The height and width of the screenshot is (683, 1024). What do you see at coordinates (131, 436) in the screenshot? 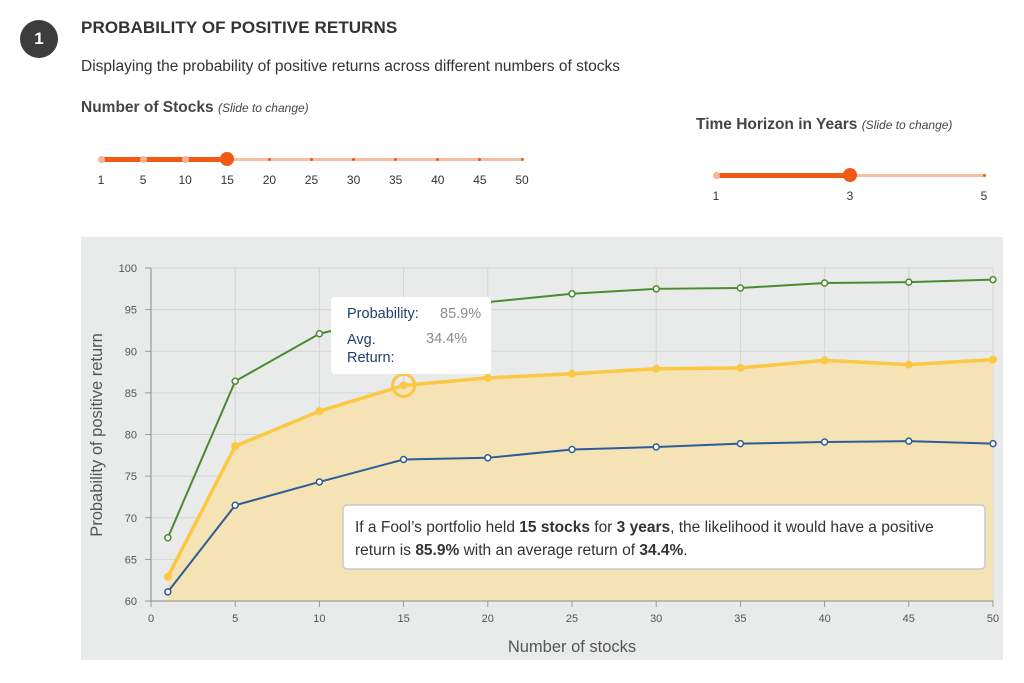
I see `y-tick-label: 80` at bounding box center [131, 436].